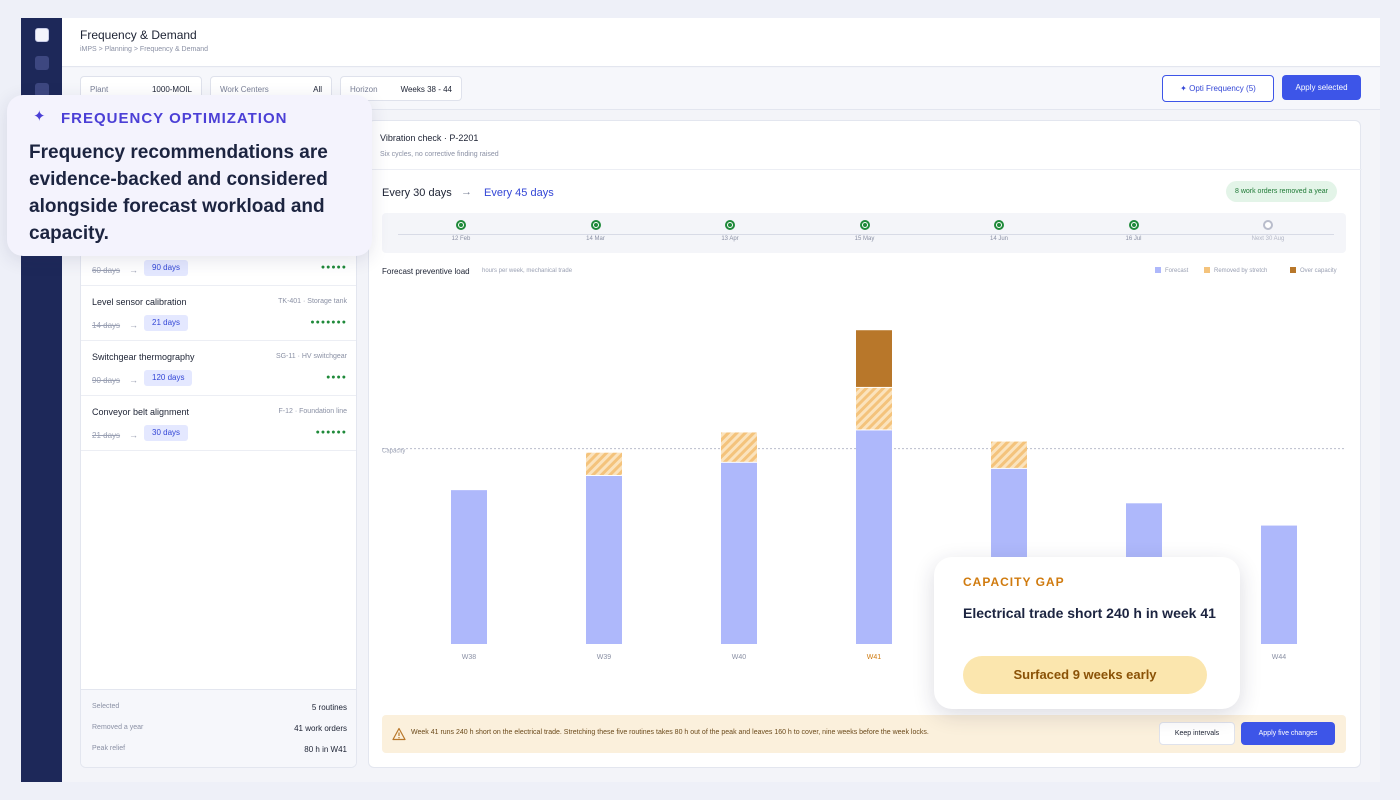 Image resolution: width=1400 pixels, height=800 pixels. Describe the element at coordinates (519, 193) in the screenshot. I see `recommended-frequency: Every 45 days` at that location.